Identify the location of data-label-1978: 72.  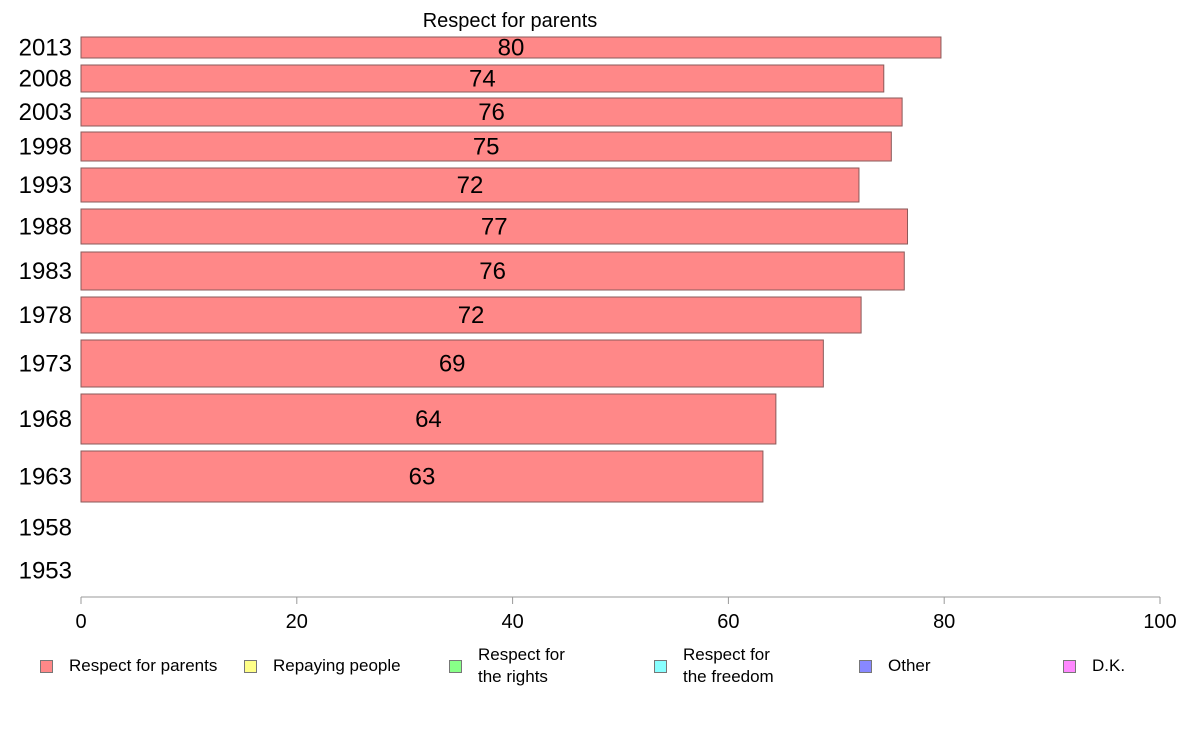
(471, 315).